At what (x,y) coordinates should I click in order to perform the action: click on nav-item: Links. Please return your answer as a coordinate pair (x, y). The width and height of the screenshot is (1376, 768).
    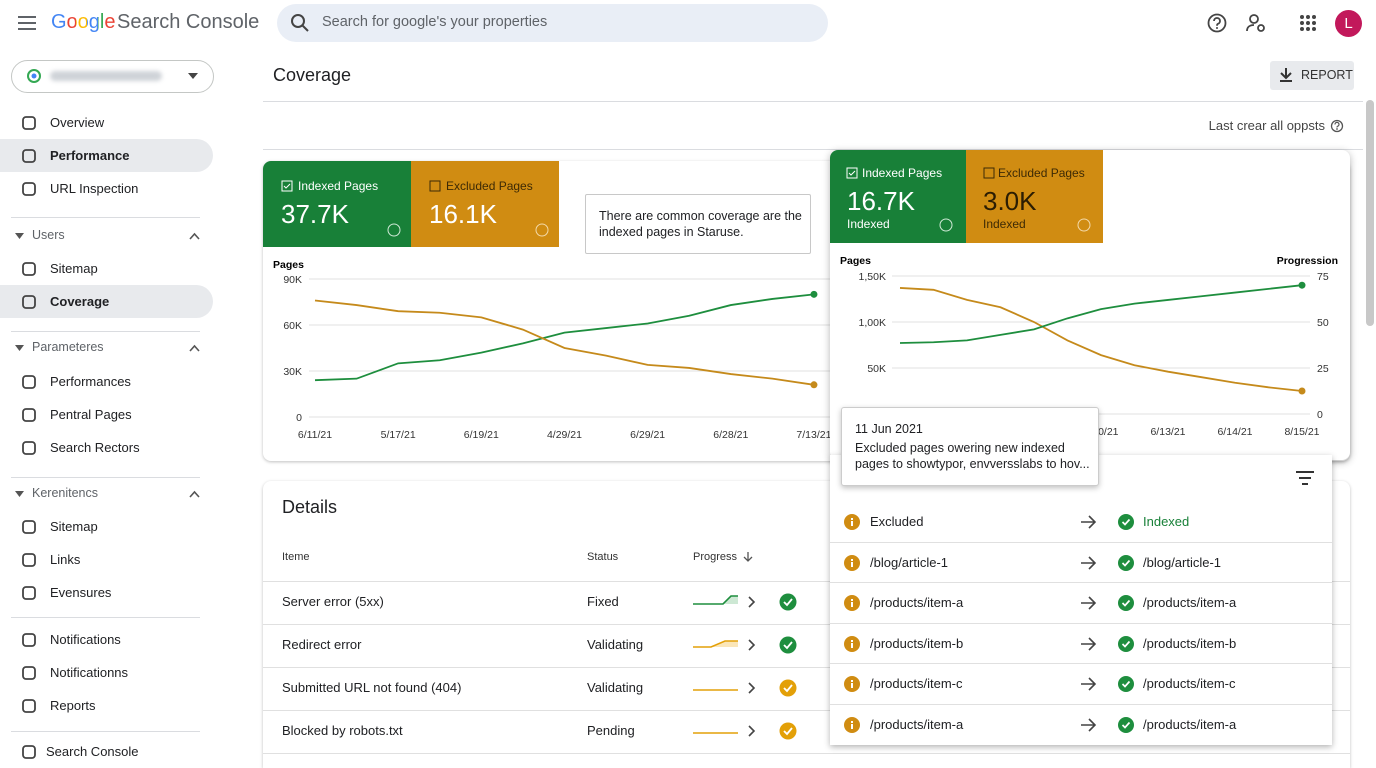
    Looking at the image, I should click on (65, 559).